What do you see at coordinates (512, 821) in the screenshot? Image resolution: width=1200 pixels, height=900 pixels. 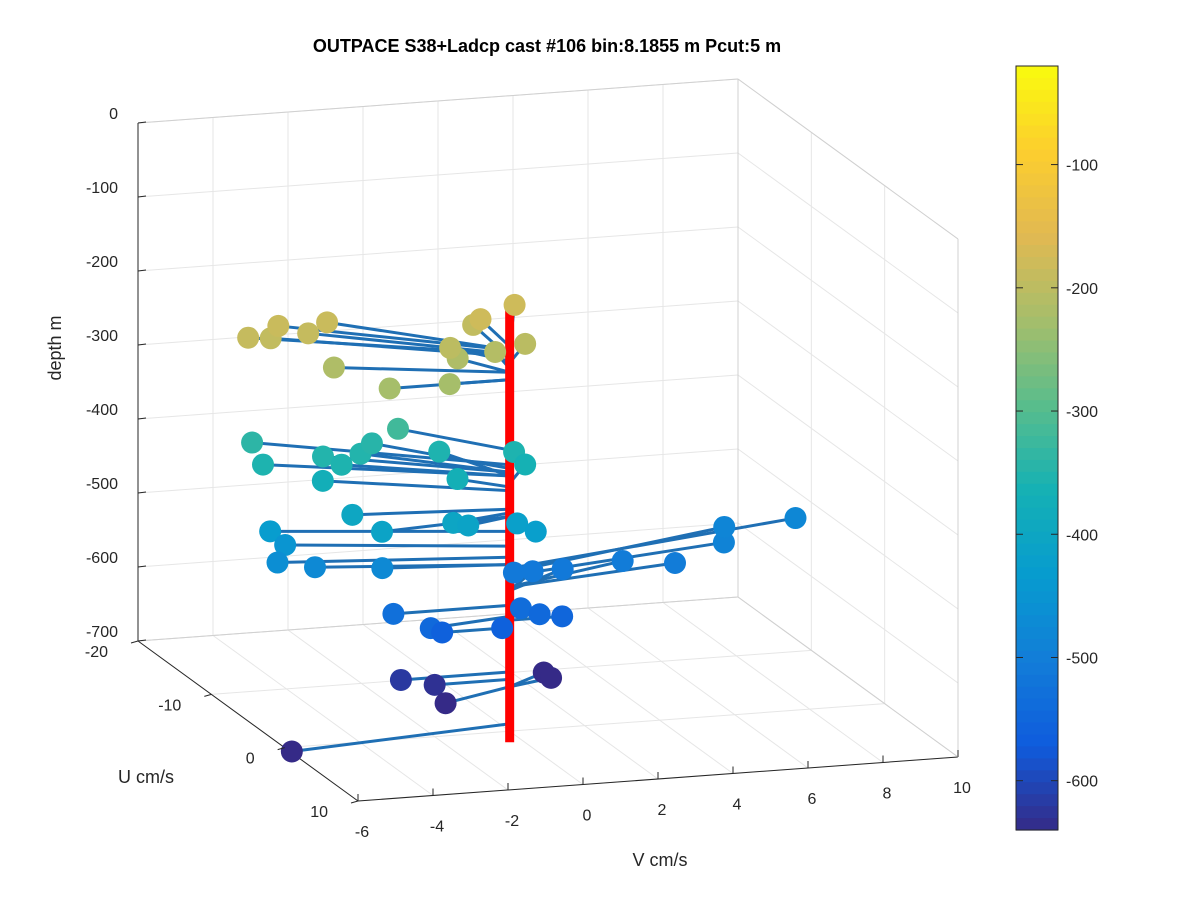 I see `x-tick-label: -2` at bounding box center [512, 821].